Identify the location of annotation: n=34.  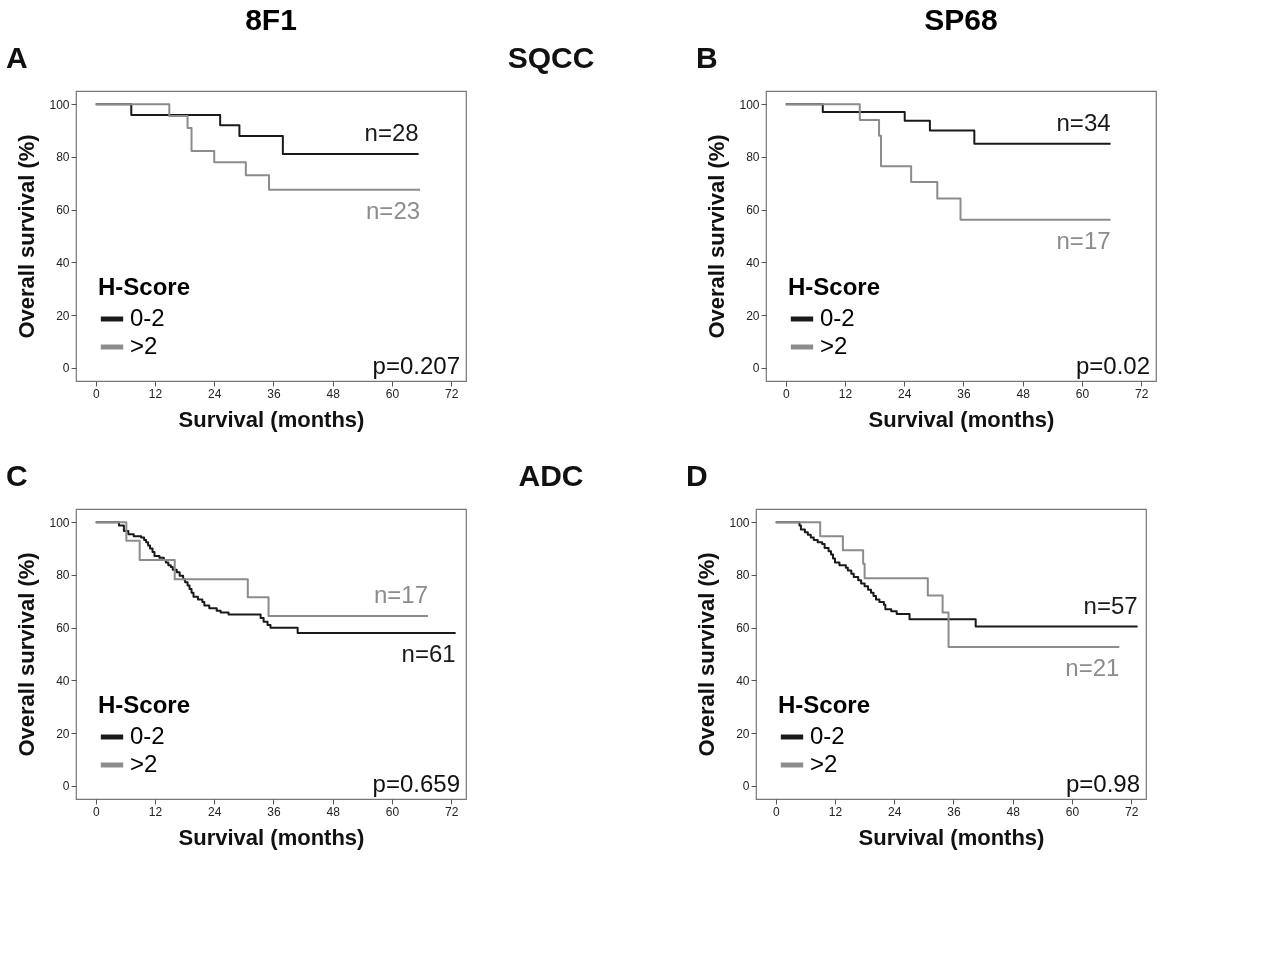
(1083, 122).